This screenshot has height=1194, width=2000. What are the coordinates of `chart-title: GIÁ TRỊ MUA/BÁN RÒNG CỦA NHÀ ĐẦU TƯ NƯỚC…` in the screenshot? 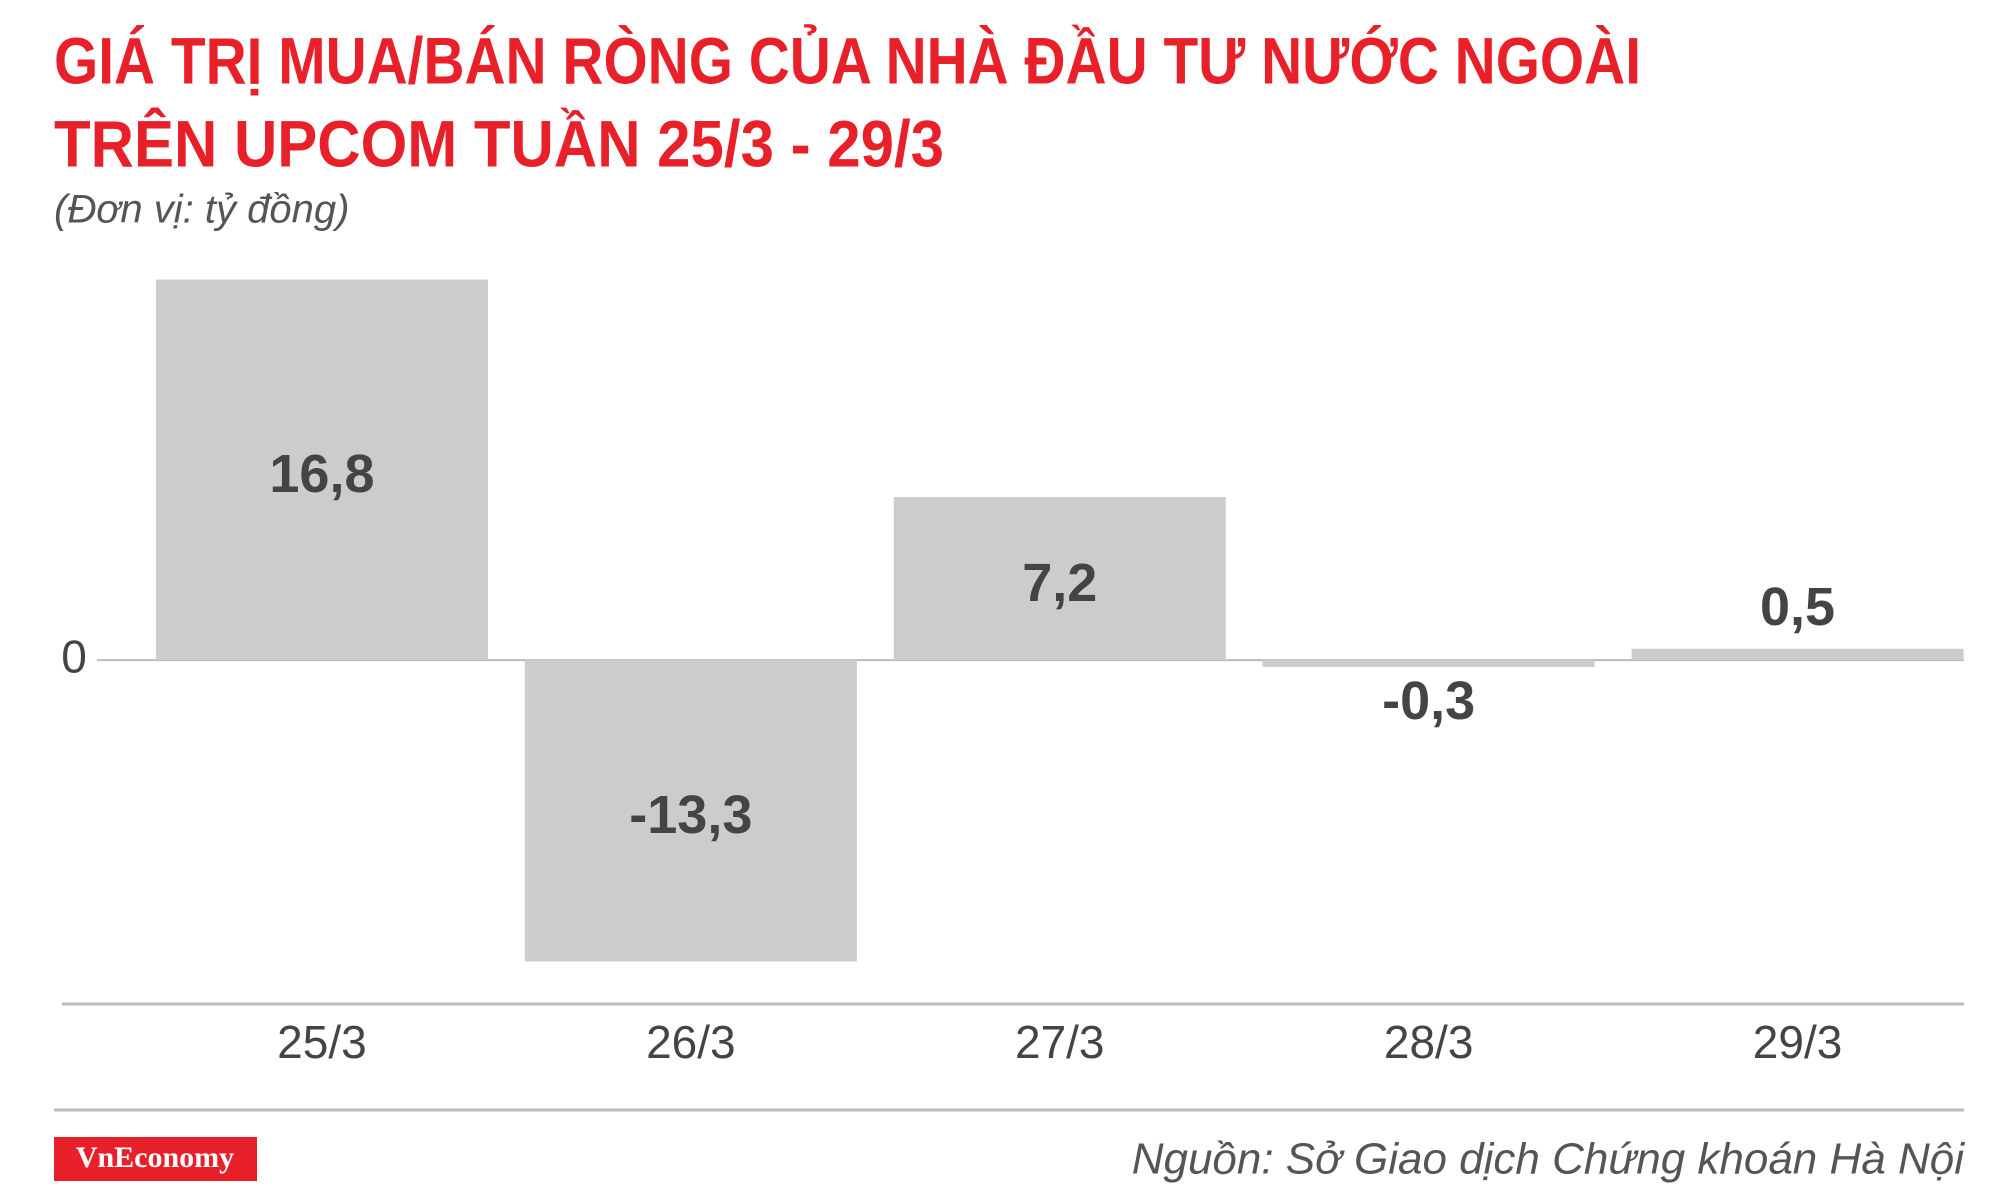 It's located at (847, 60).